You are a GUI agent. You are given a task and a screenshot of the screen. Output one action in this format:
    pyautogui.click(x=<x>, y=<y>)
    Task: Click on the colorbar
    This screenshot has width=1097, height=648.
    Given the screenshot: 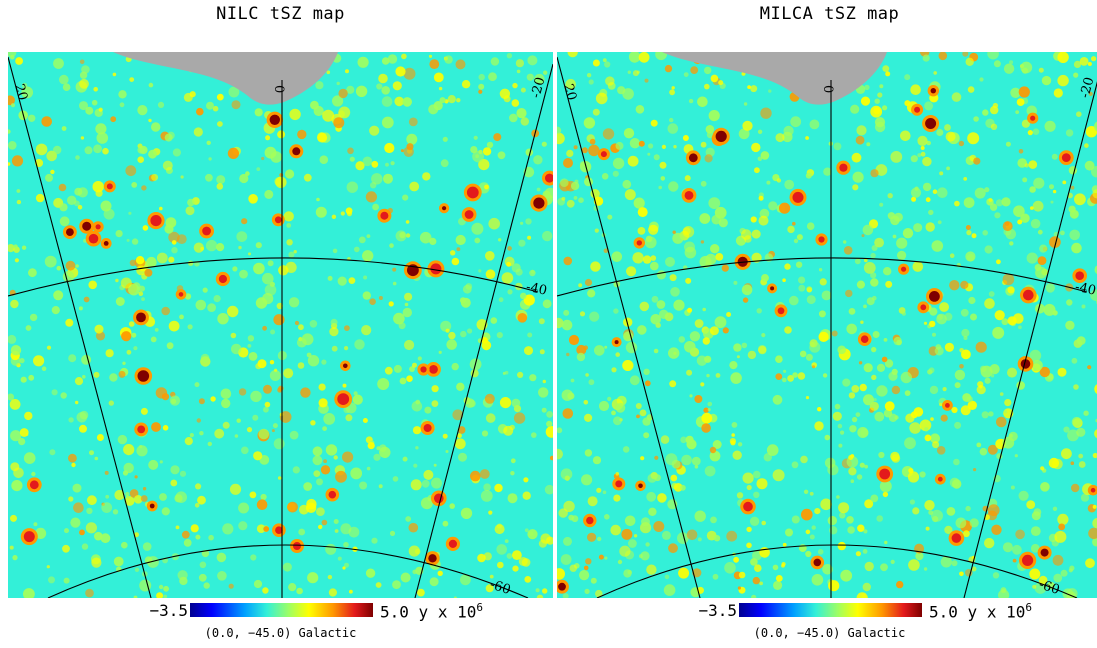 What is the action you would take?
    pyautogui.click(x=830, y=610)
    